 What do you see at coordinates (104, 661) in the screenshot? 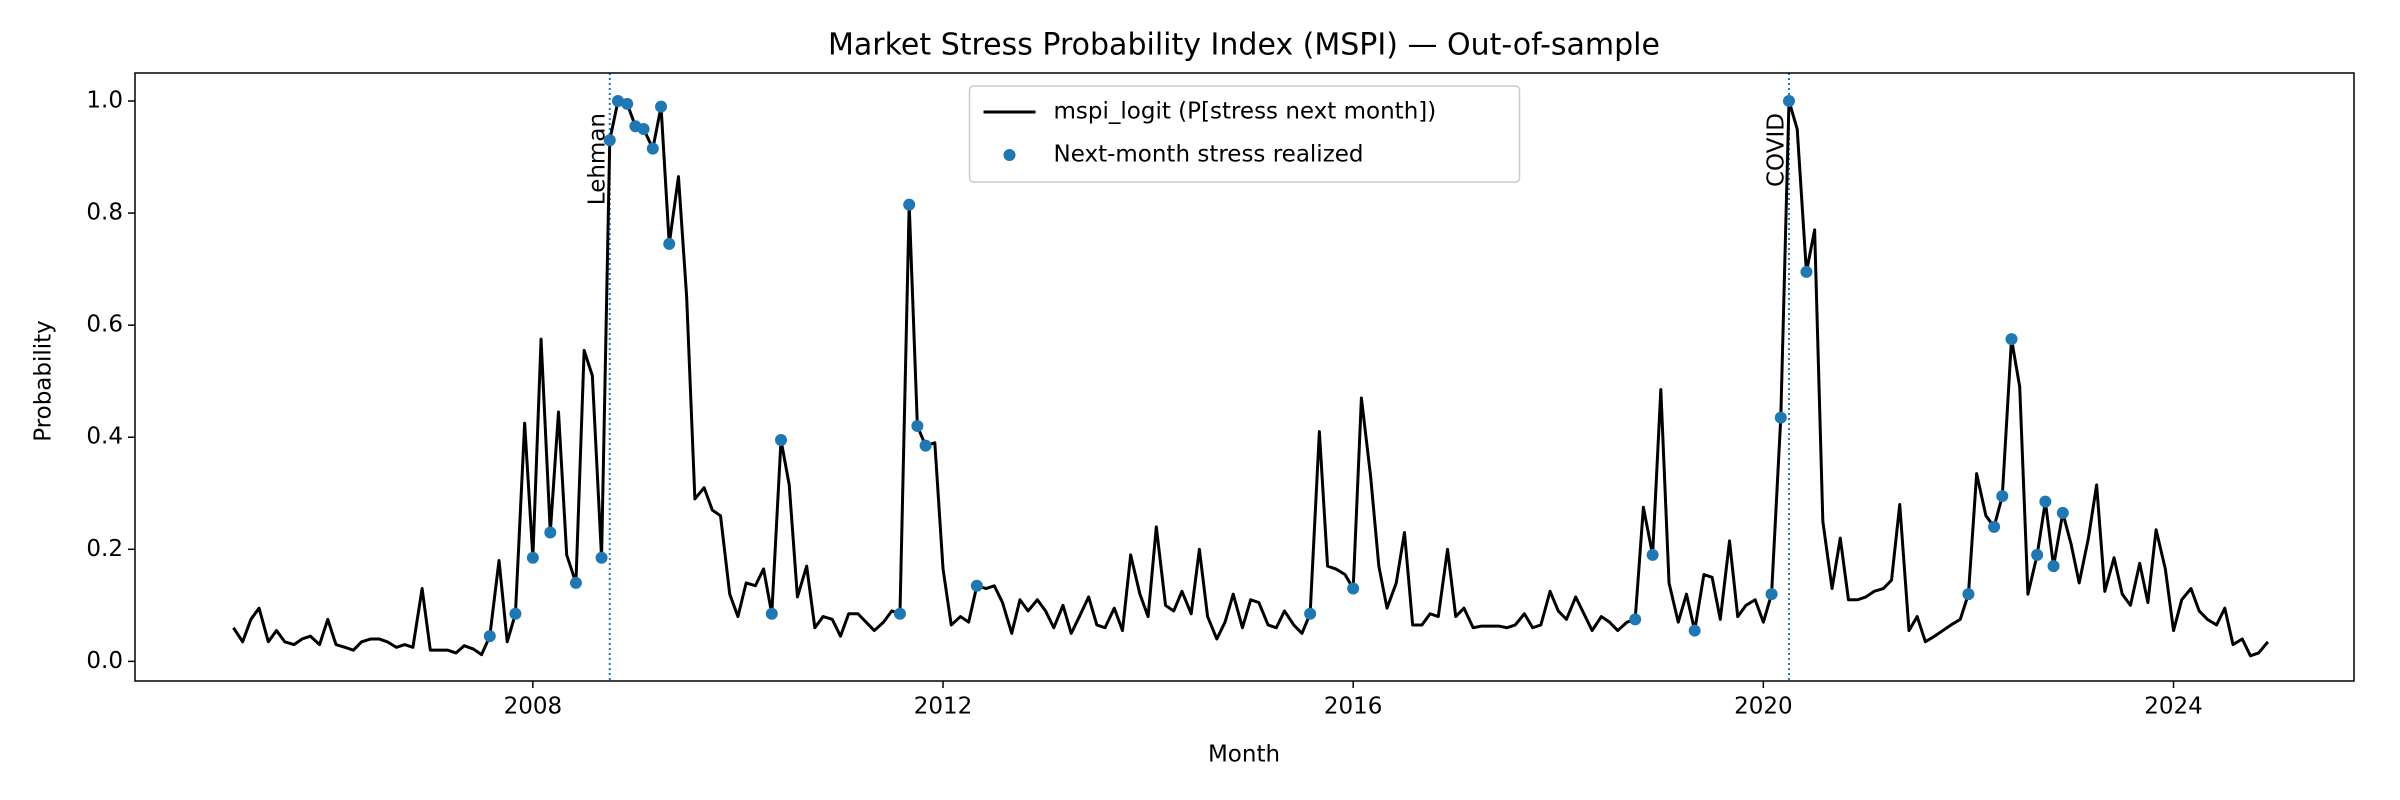
I see `y-tick-label: 0.0` at bounding box center [104, 661].